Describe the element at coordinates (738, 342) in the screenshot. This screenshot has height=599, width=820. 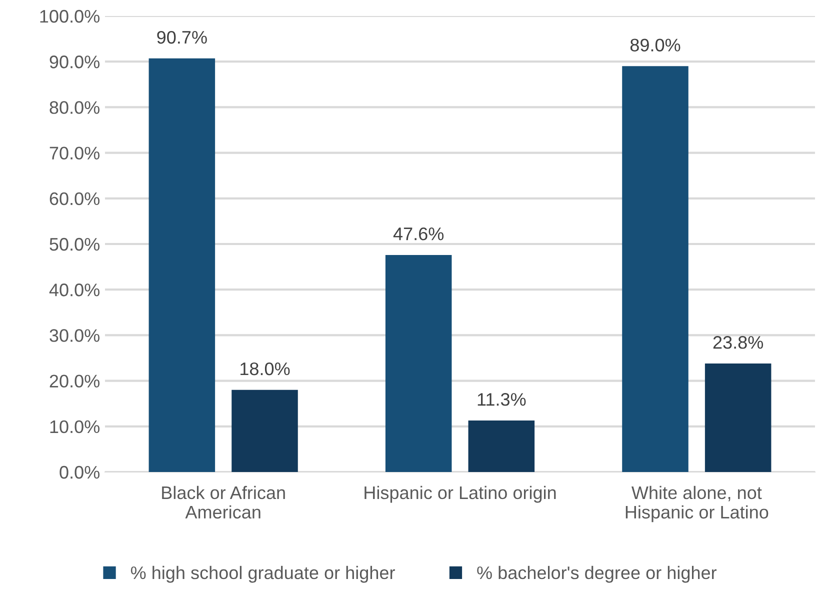
I see `data-label: 23.8%` at that location.